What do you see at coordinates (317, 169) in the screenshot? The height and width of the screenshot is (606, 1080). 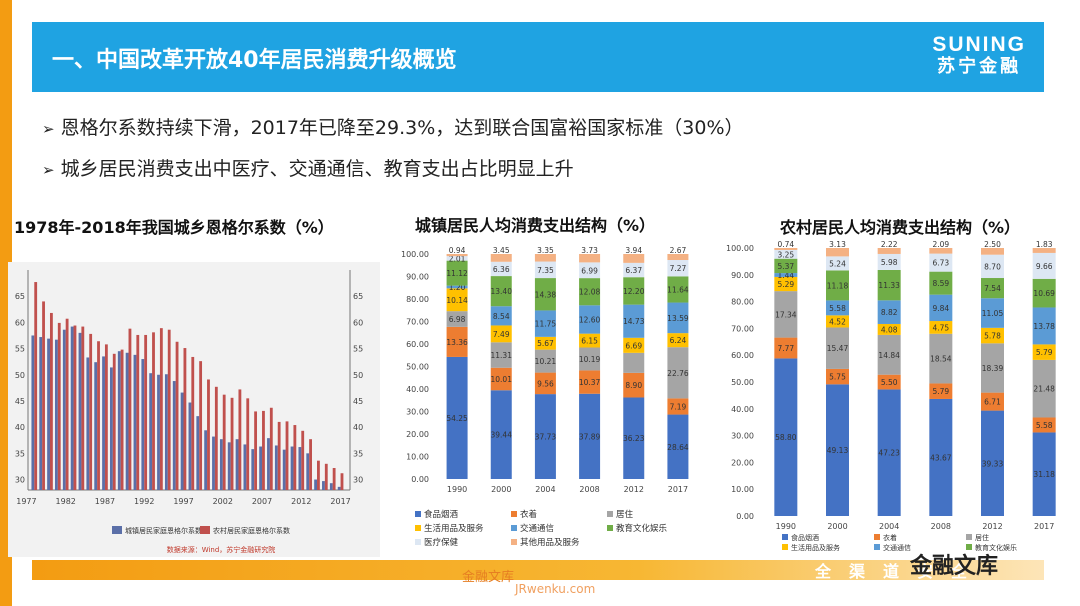 I see `bullet-text: 城乡居民消费支出中医疗、交通通信、教育支出占比明显上升` at bounding box center [317, 169].